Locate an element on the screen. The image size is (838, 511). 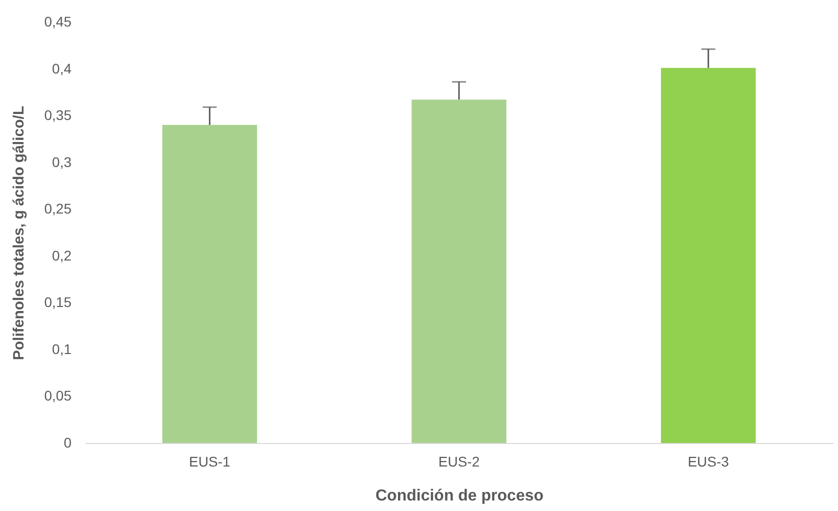
x-tick-label: EUS-1 is located at coordinates (209, 462).